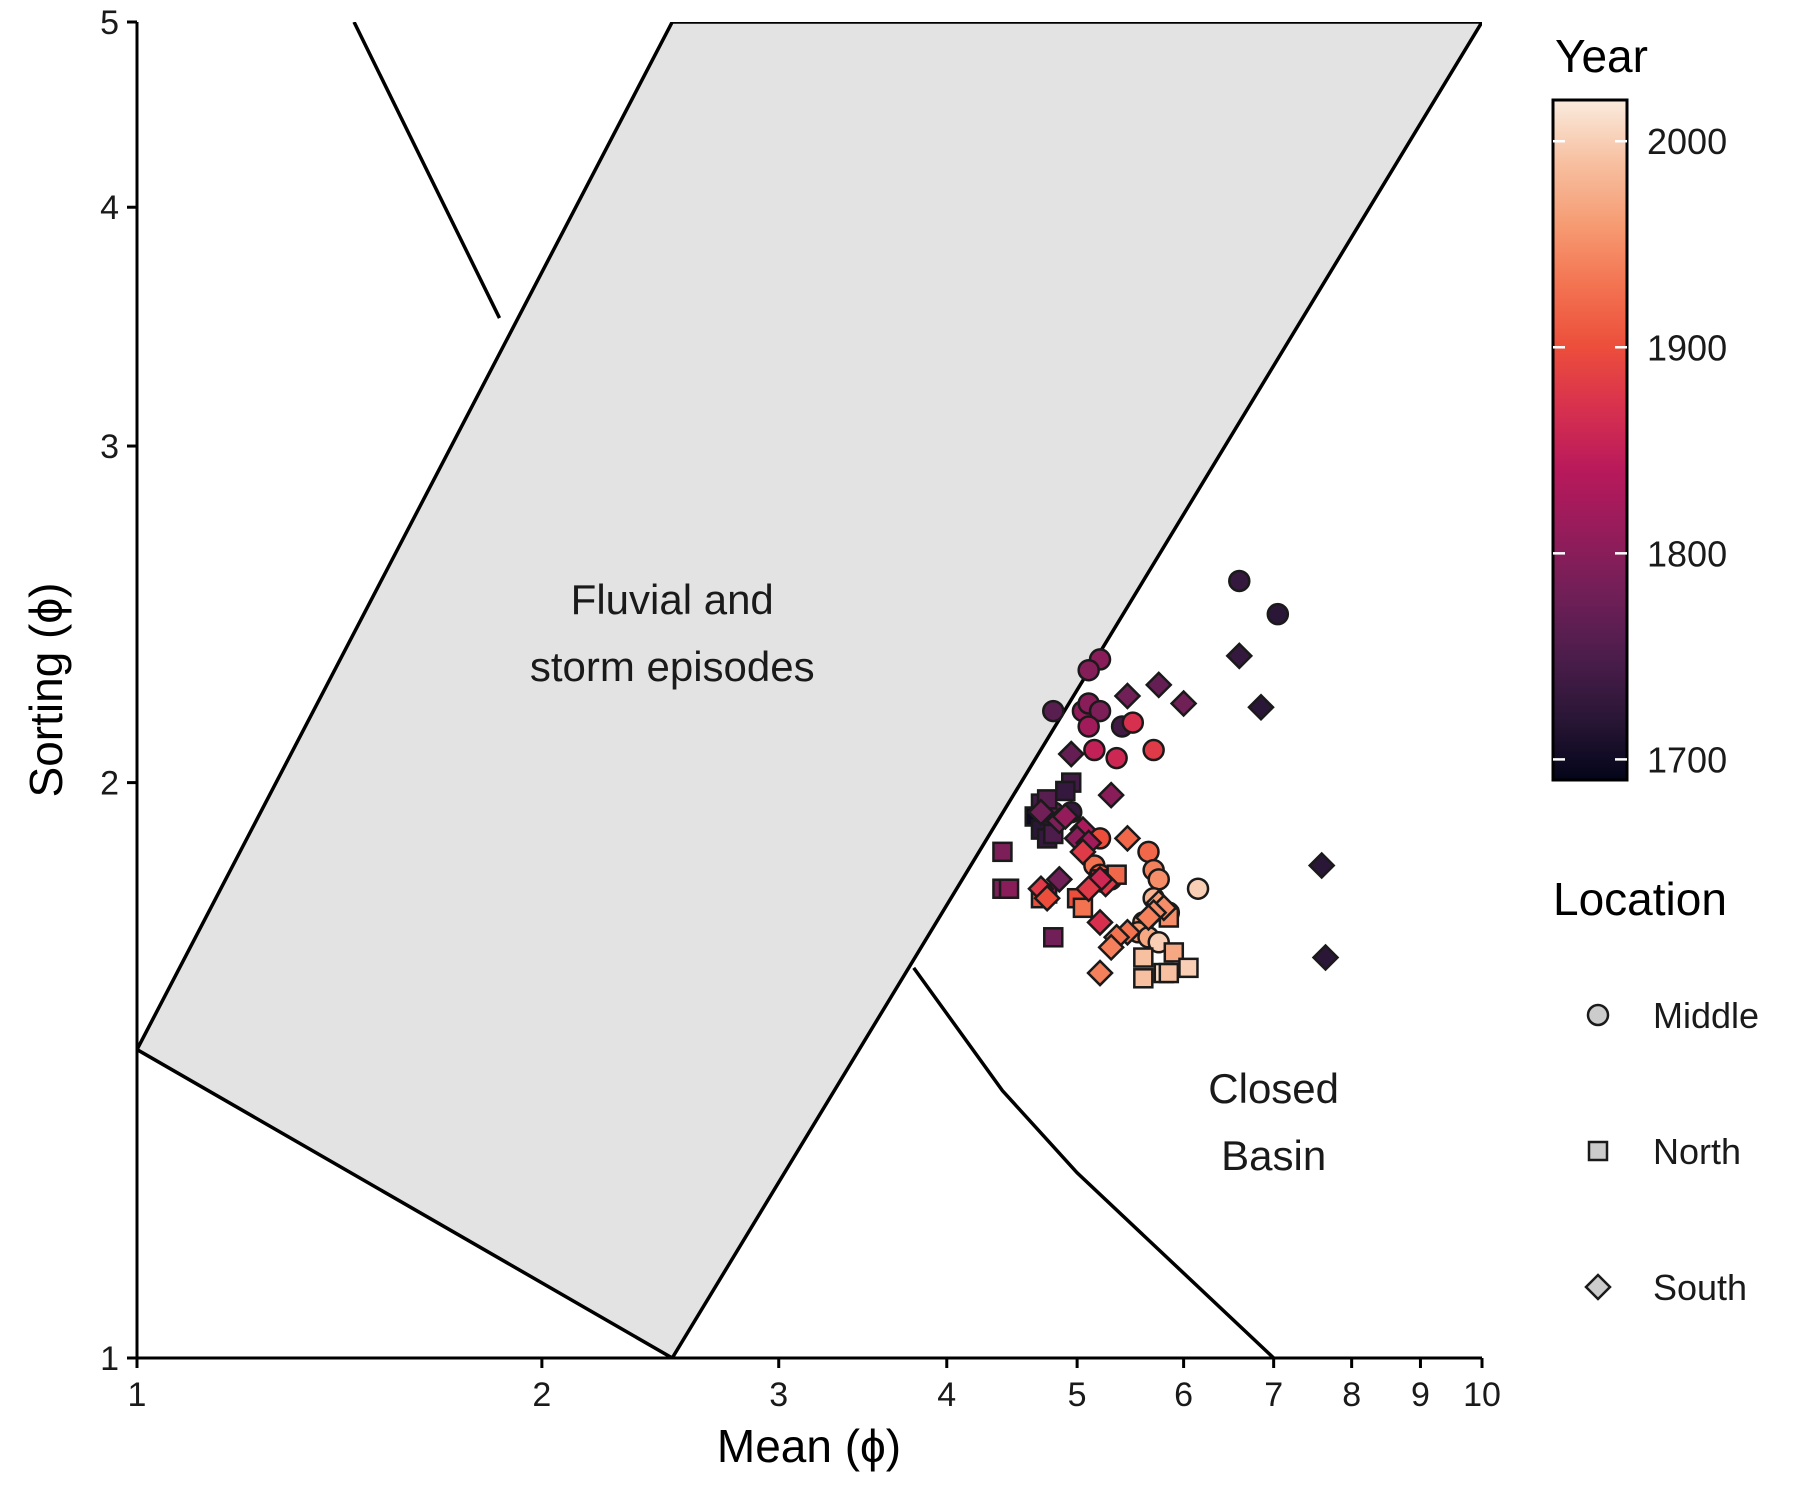  What do you see at coordinates (1687, 553) in the screenshot?
I see `colorbar-tick-label: 1800` at bounding box center [1687, 553].